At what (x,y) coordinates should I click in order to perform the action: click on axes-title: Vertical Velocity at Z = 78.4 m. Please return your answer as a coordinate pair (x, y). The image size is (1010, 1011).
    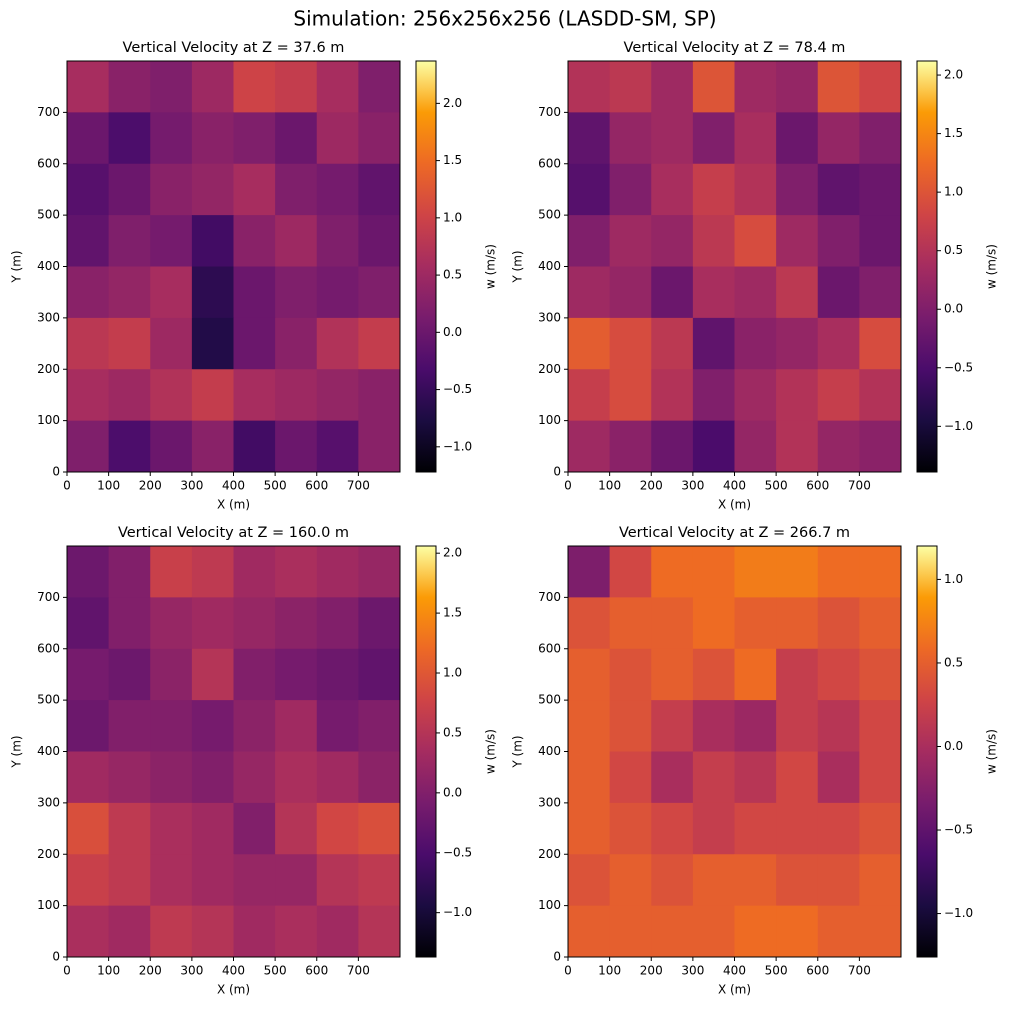
    Looking at the image, I should click on (735, 48).